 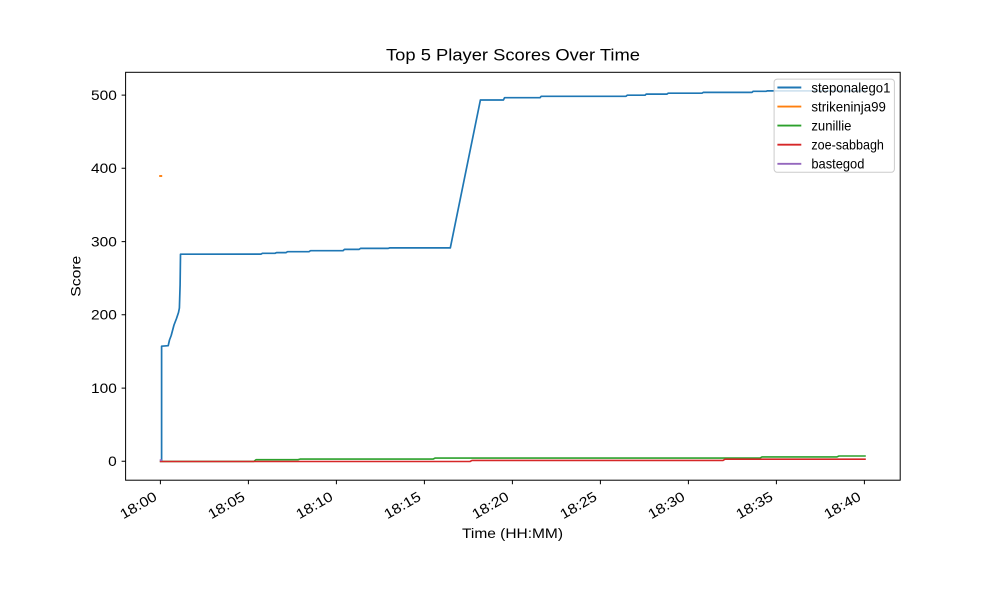 What do you see at coordinates (104, 95) in the screenshot?
I see `svg-text: 500` at bounding box center [104, 95].